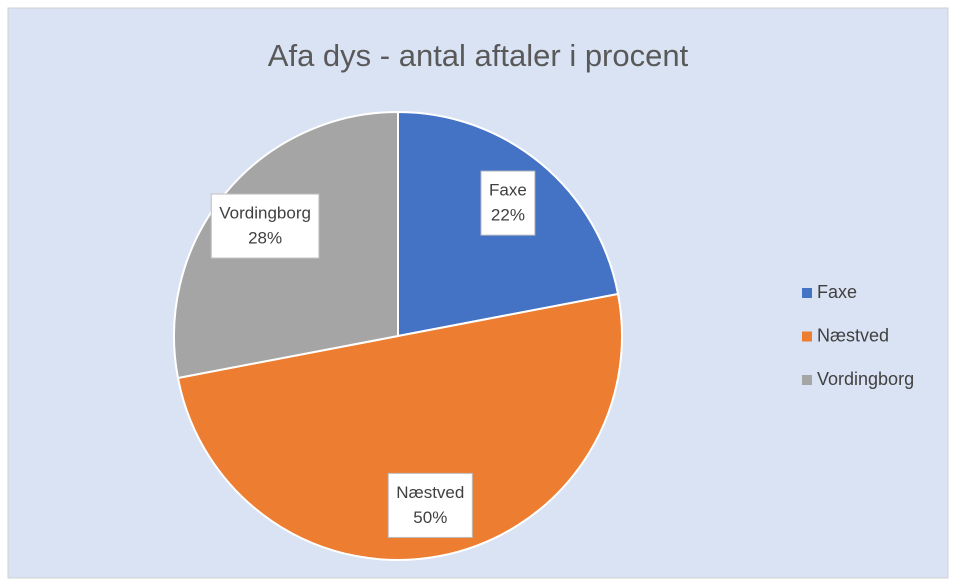  Describe the element at coordinates (837, 292) in the screenshot. I see `legend-label: Faxe` at that location.